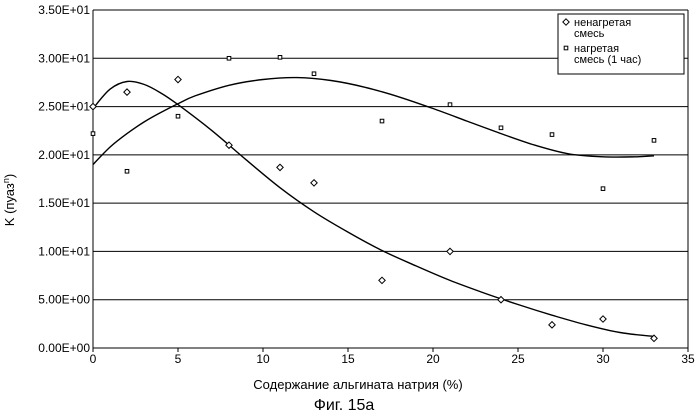 Image resolution: width=700 pixels, height=415 pixels. What do you see at coordinates (518, 359) in the screenshot?
I see `x-tick-label: 25` at bounding box center [518, 359].